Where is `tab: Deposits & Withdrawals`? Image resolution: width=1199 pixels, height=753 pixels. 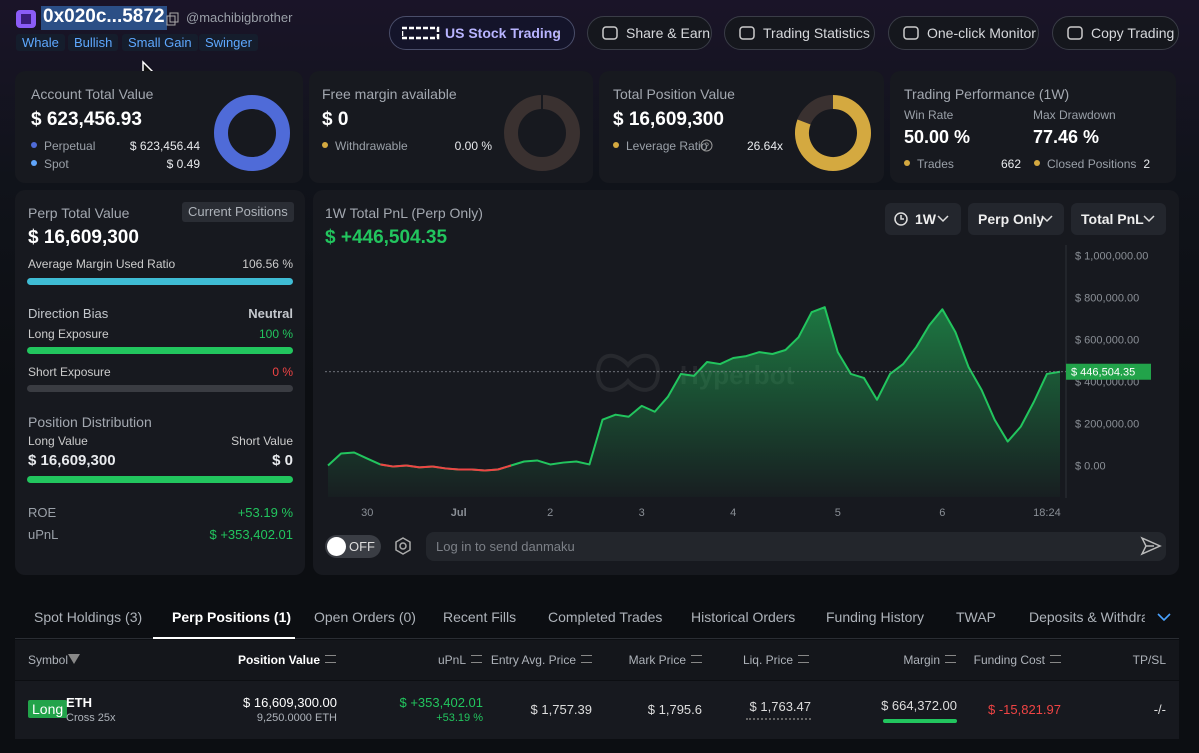 tab: Deposits & Withdrawals is located at coordinates (1087, 617).